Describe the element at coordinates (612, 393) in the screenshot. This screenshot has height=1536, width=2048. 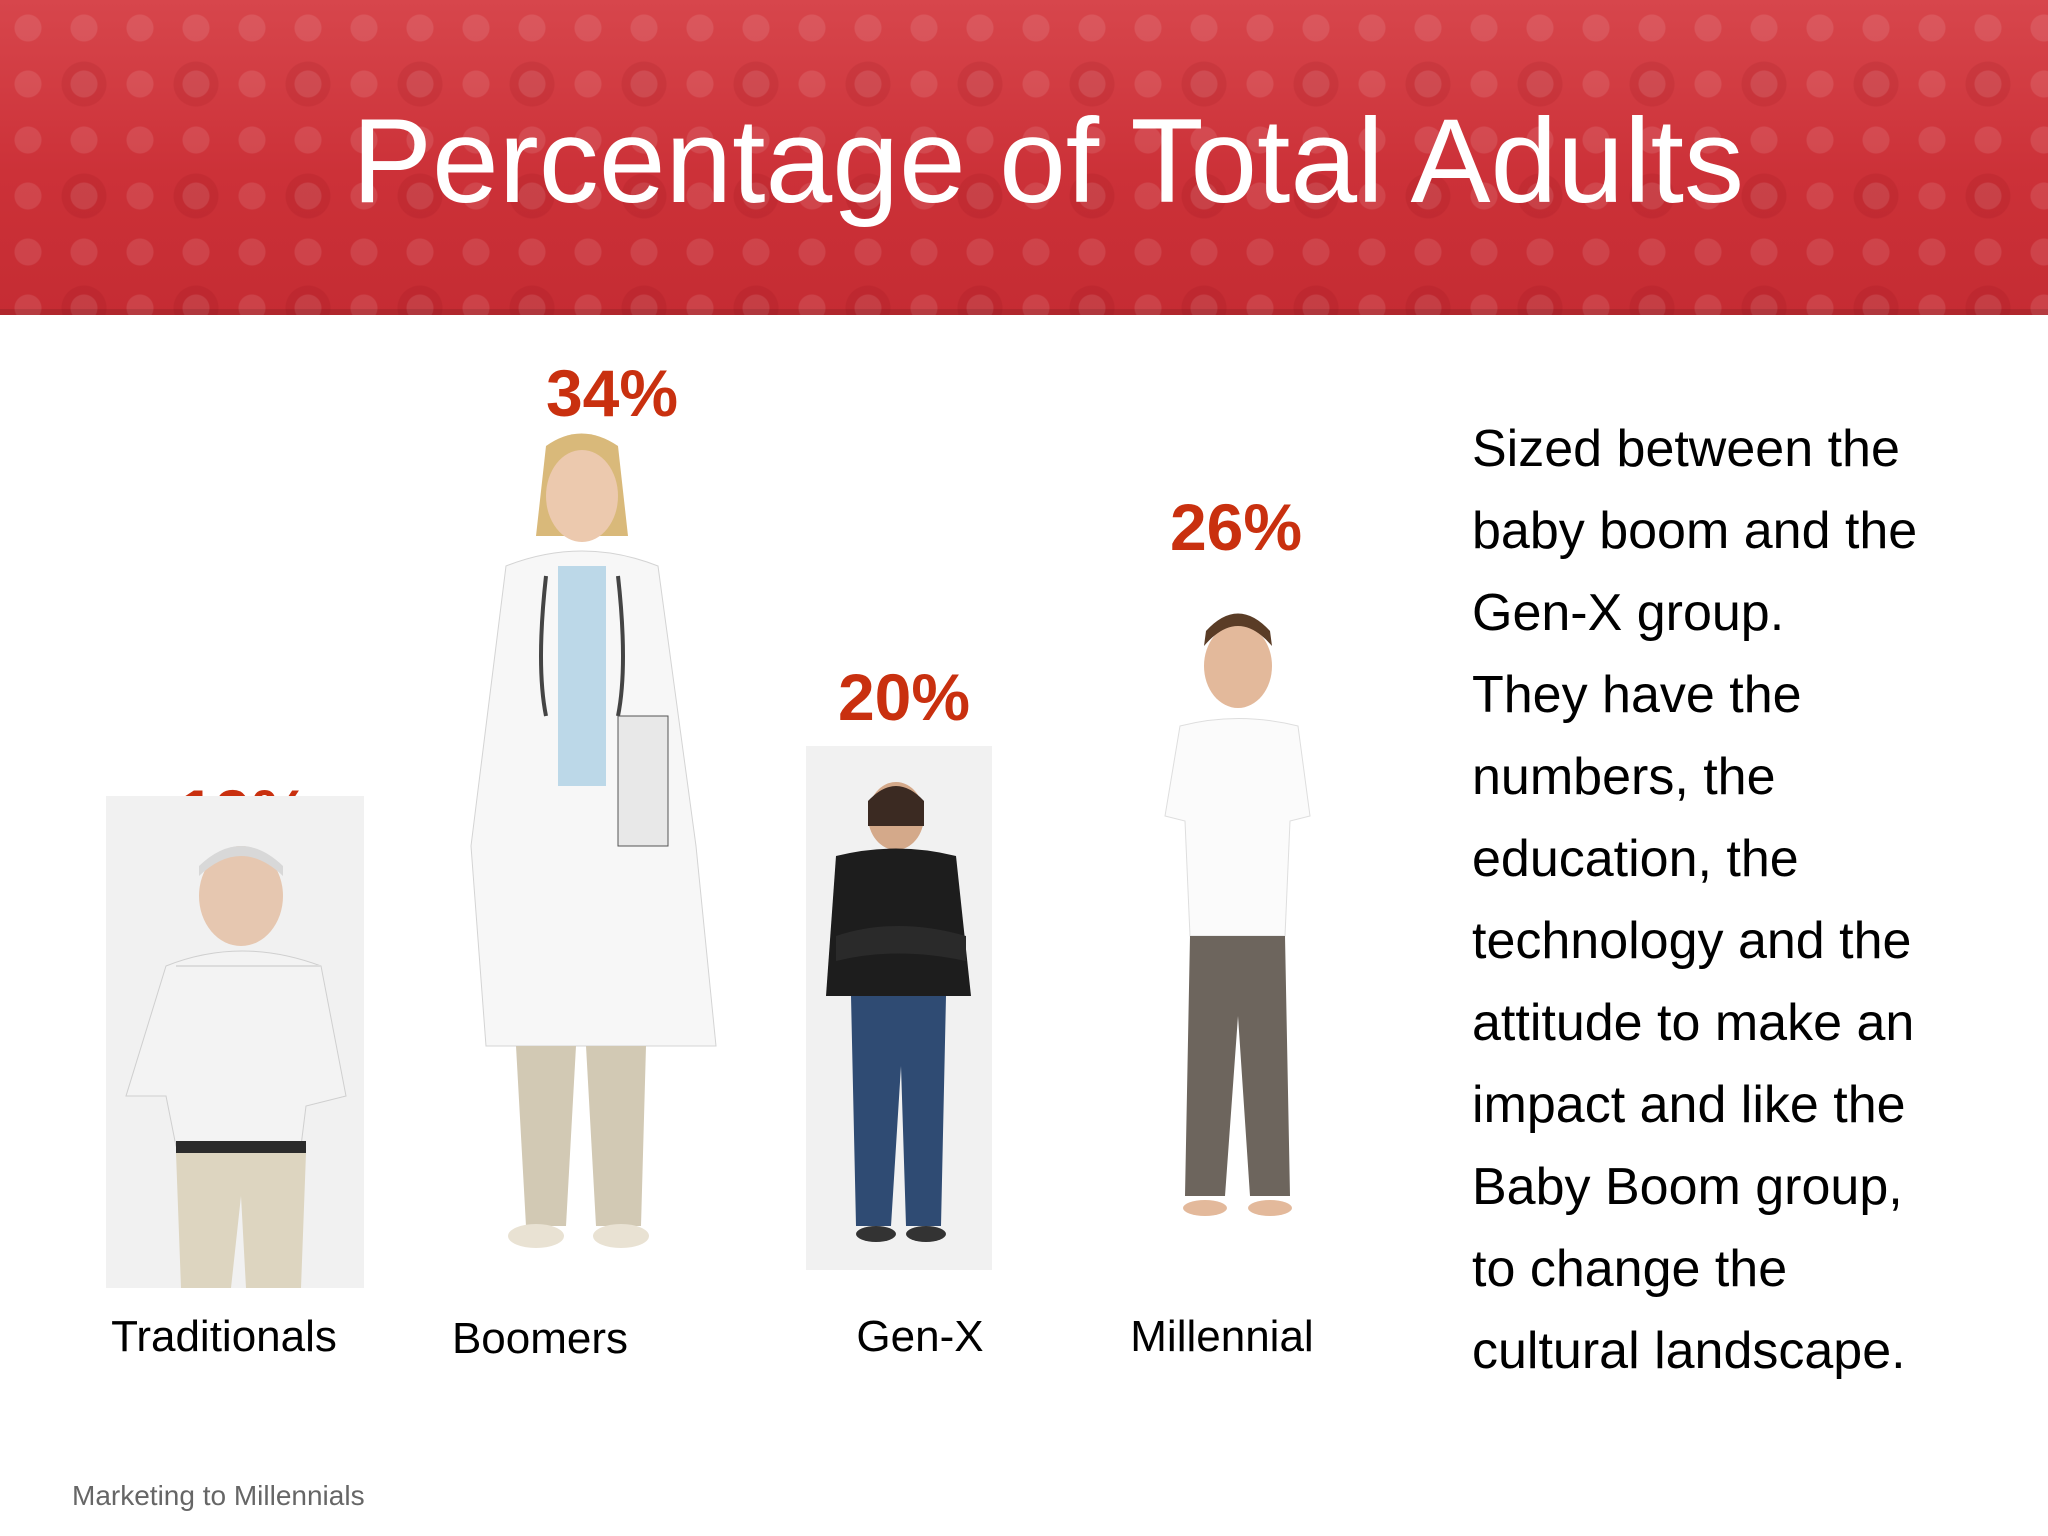
I see `percentage-boomers: 34%` at that location.